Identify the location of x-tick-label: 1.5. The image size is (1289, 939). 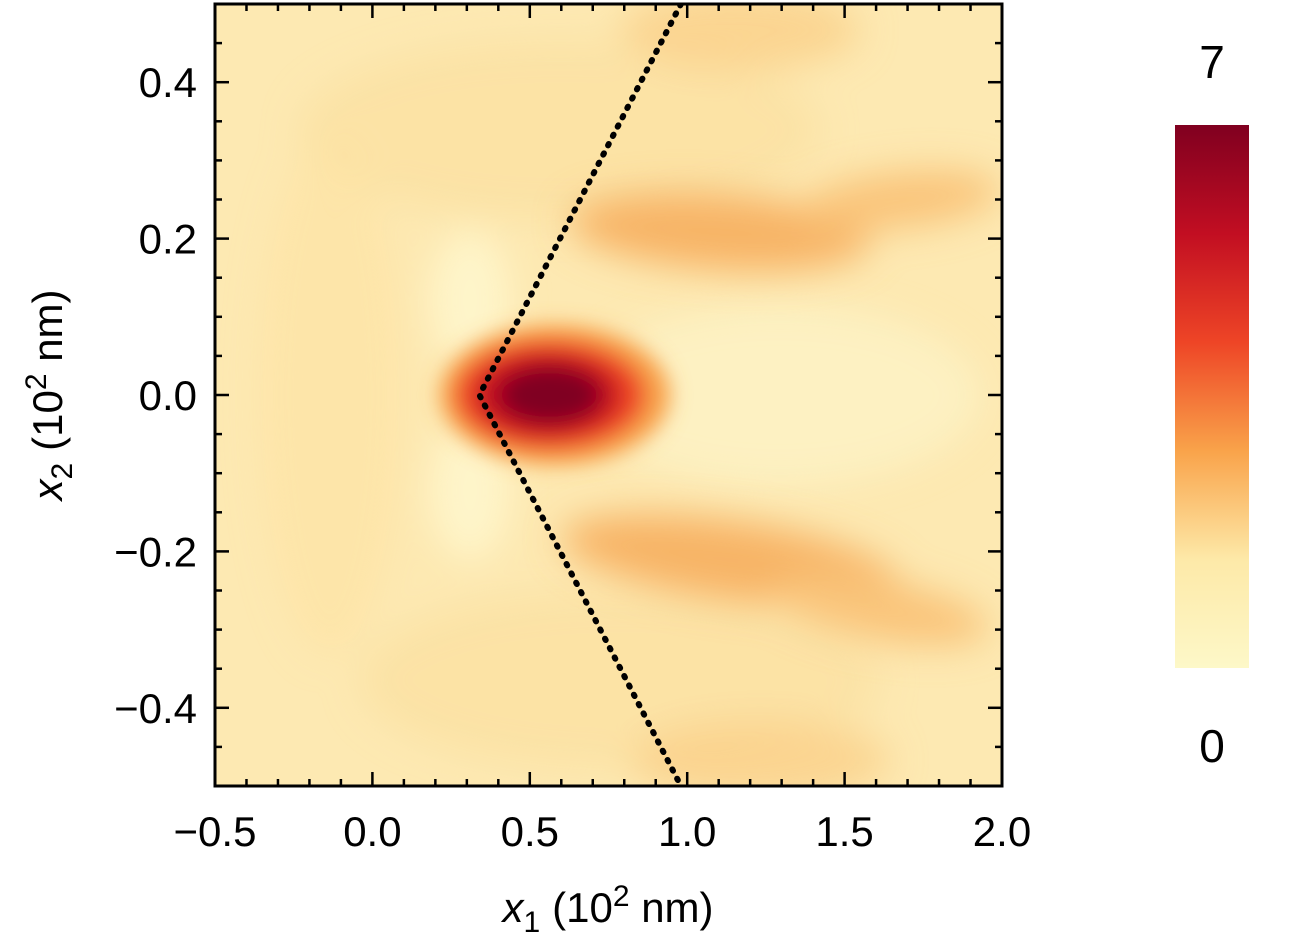
(844, 831).